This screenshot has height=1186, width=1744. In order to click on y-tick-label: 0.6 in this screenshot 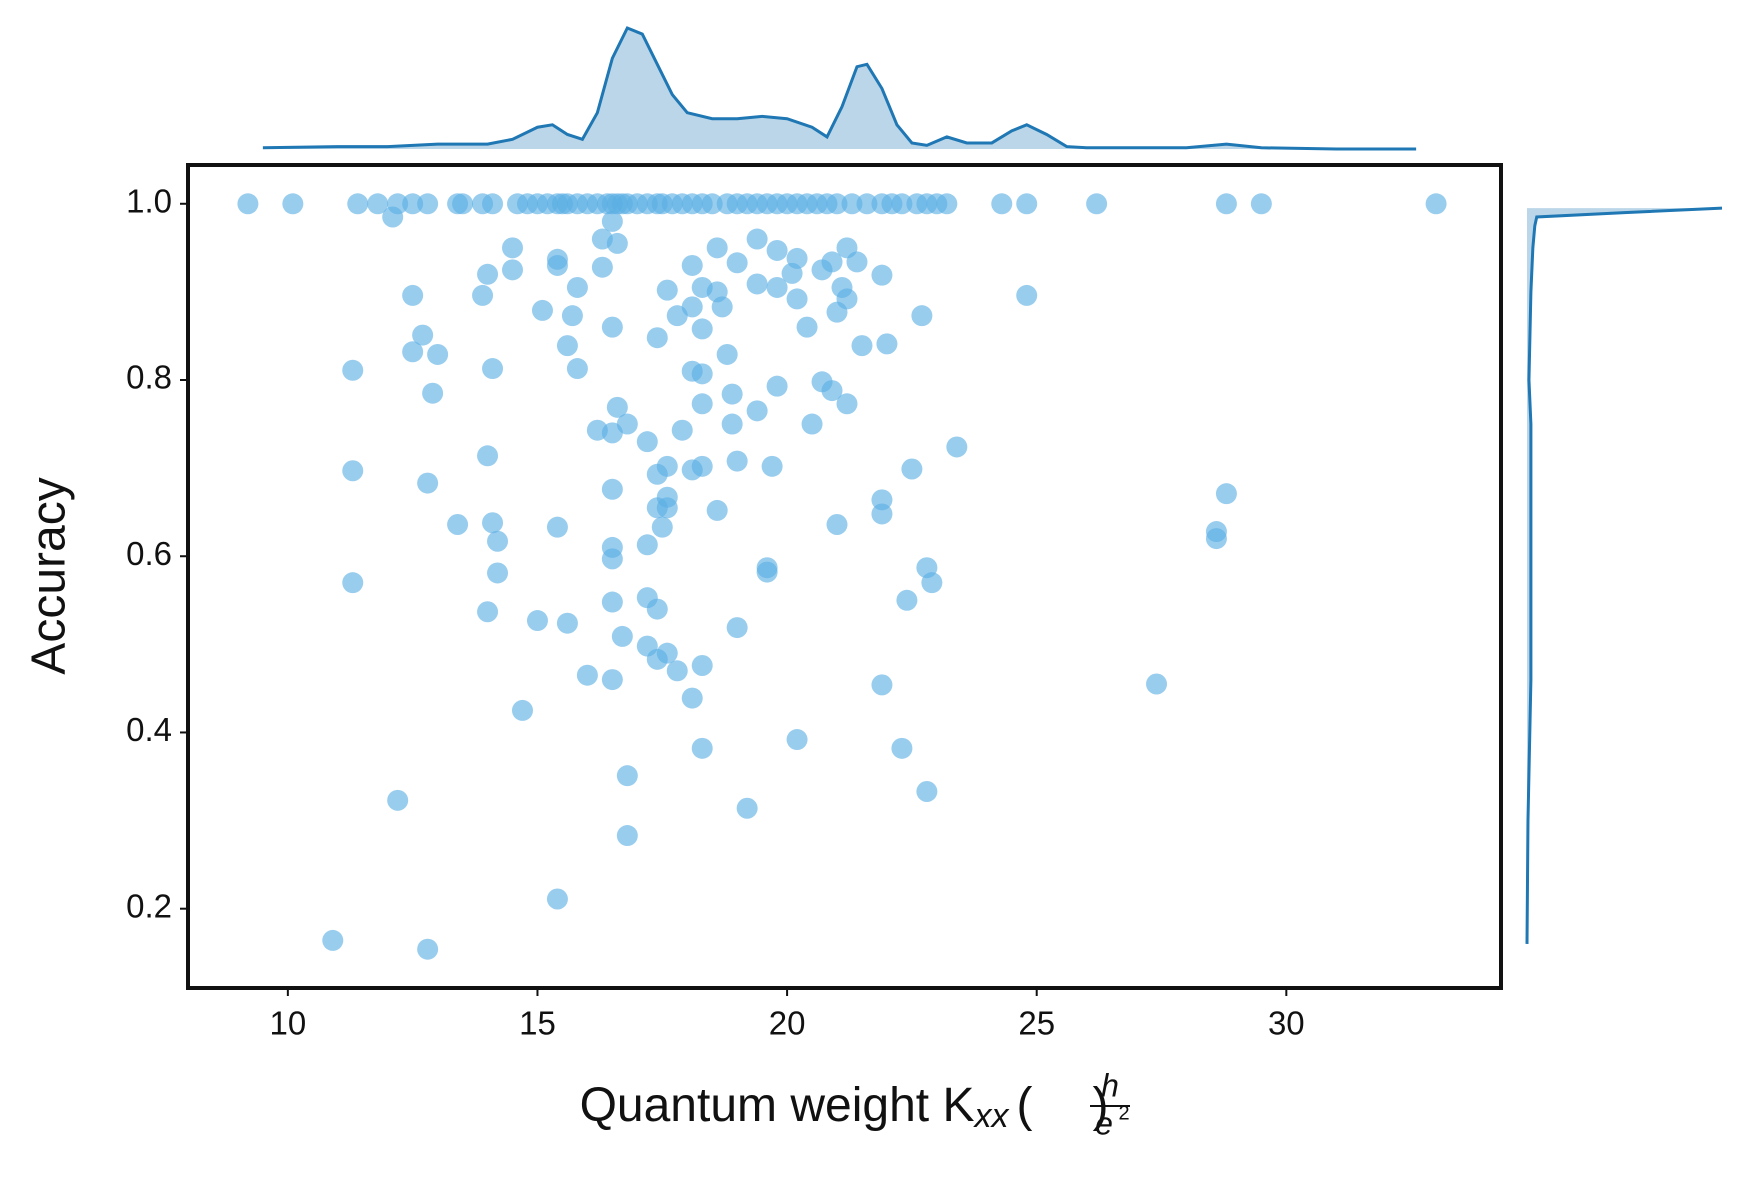, I will do `click(149, 553)`.